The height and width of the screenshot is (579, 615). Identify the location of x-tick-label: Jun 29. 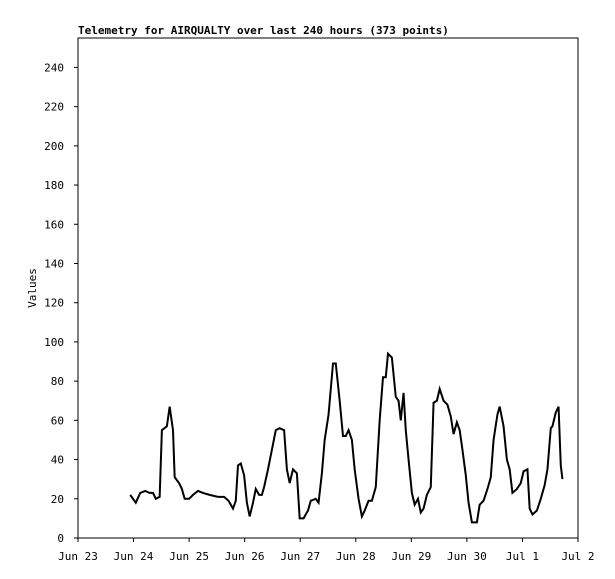
(411, 556).